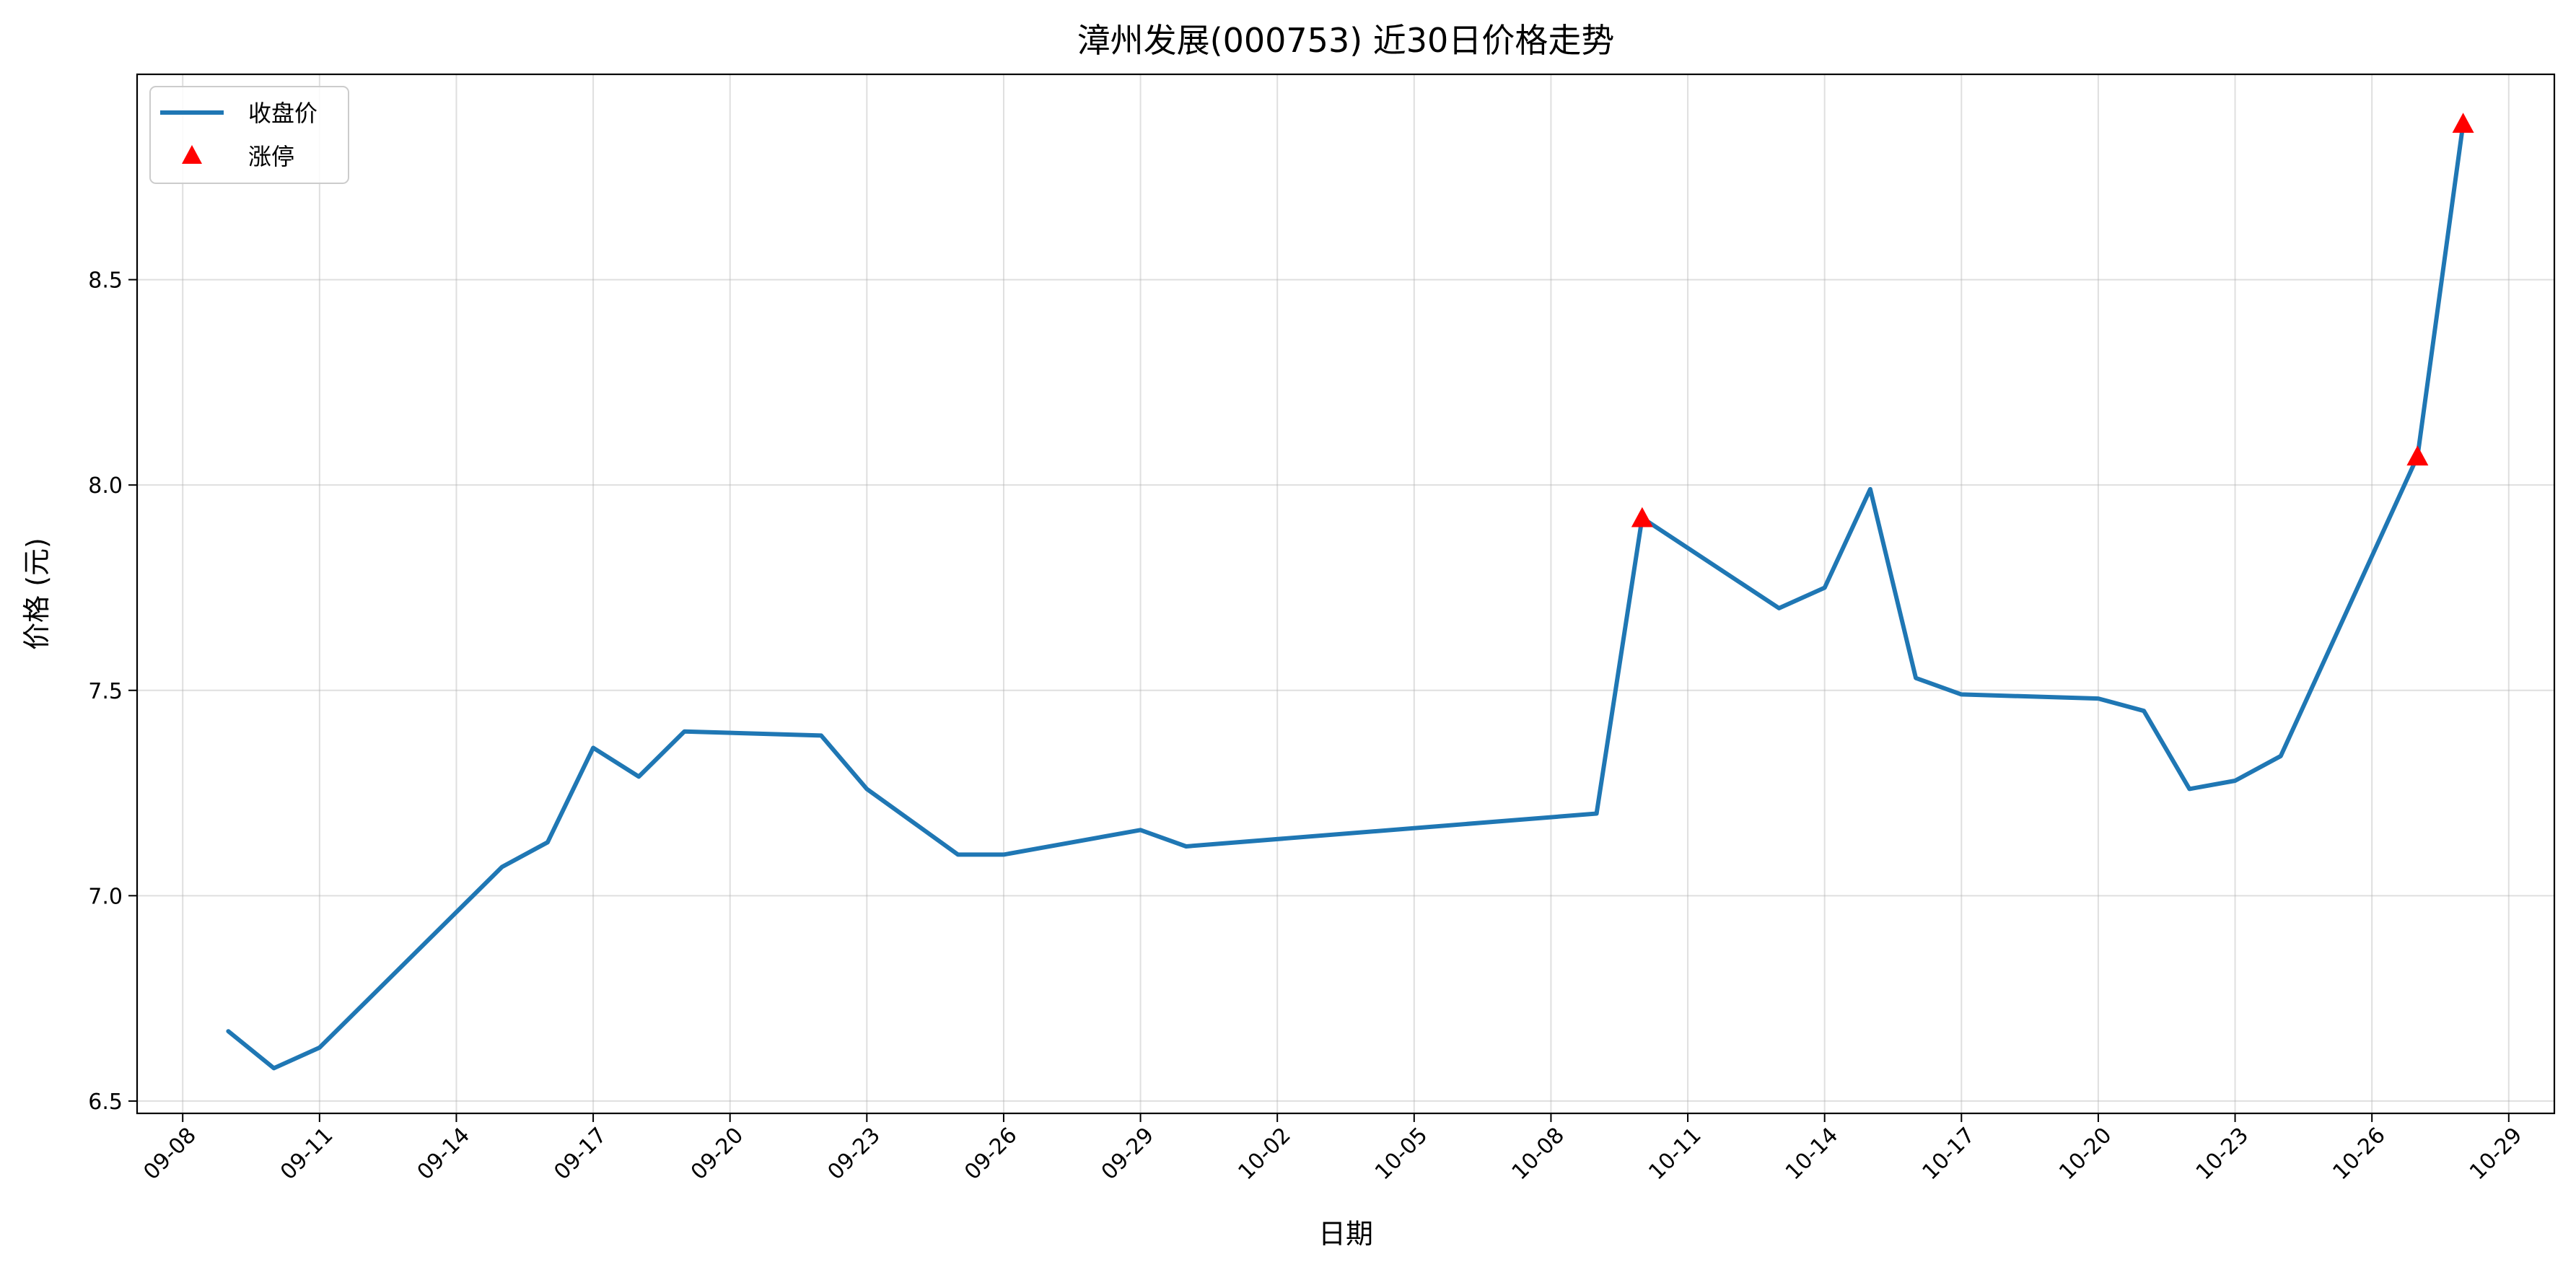 Image resolution: width=2576 pixels, height=1275 pixels. What do you see at coordinates (1346, 41) in the screenshot?
I see `chart-title: 漳州发展(000753) 近30日价格走势` at bounding box center [1346, 41].